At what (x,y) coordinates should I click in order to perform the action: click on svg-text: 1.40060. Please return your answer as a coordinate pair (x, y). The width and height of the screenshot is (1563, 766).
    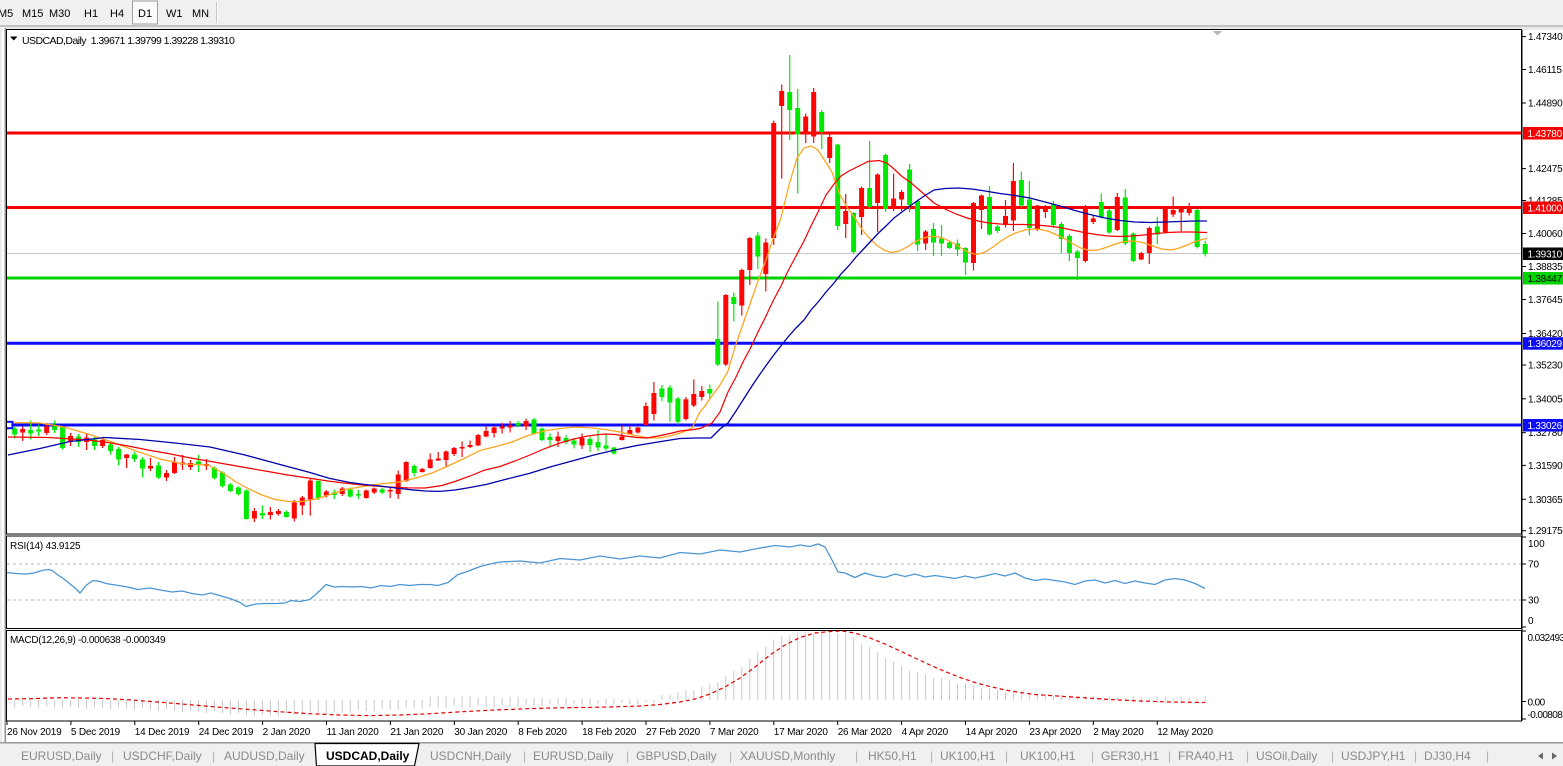
    Looking at the image, I should click on (1545, 234).